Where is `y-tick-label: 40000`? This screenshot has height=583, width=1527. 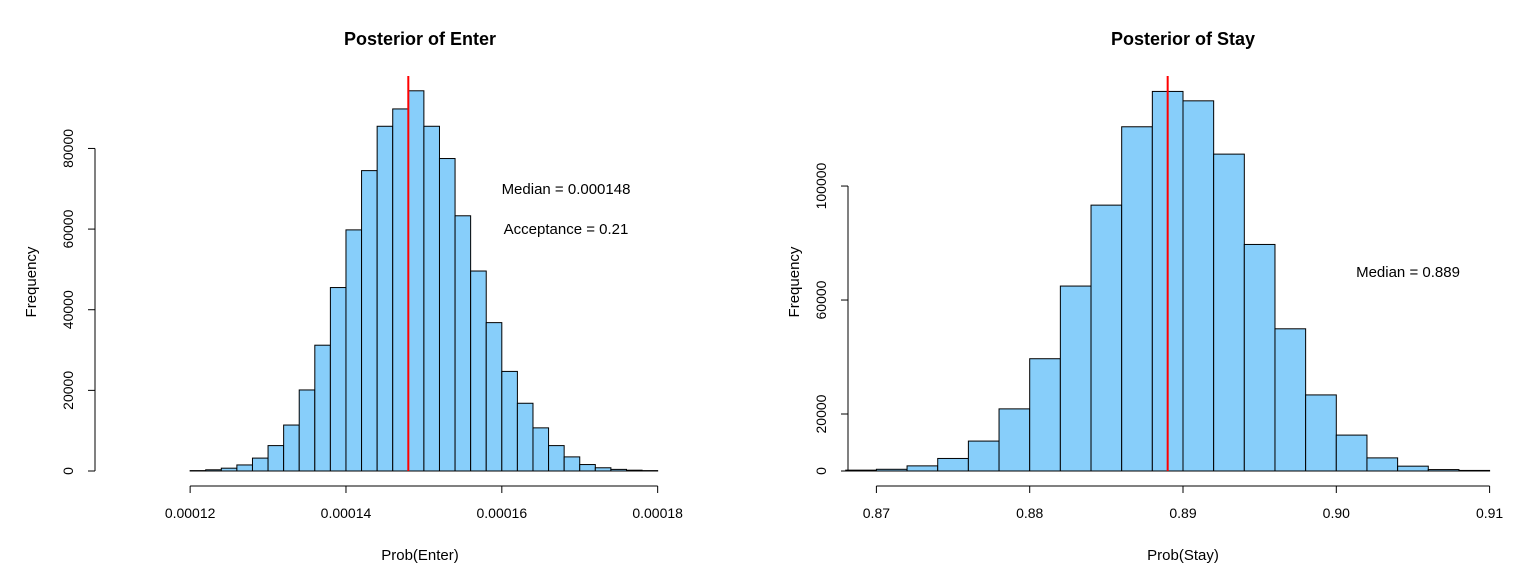 y-tick-label: 40000 is located at coordinates (68, 309).